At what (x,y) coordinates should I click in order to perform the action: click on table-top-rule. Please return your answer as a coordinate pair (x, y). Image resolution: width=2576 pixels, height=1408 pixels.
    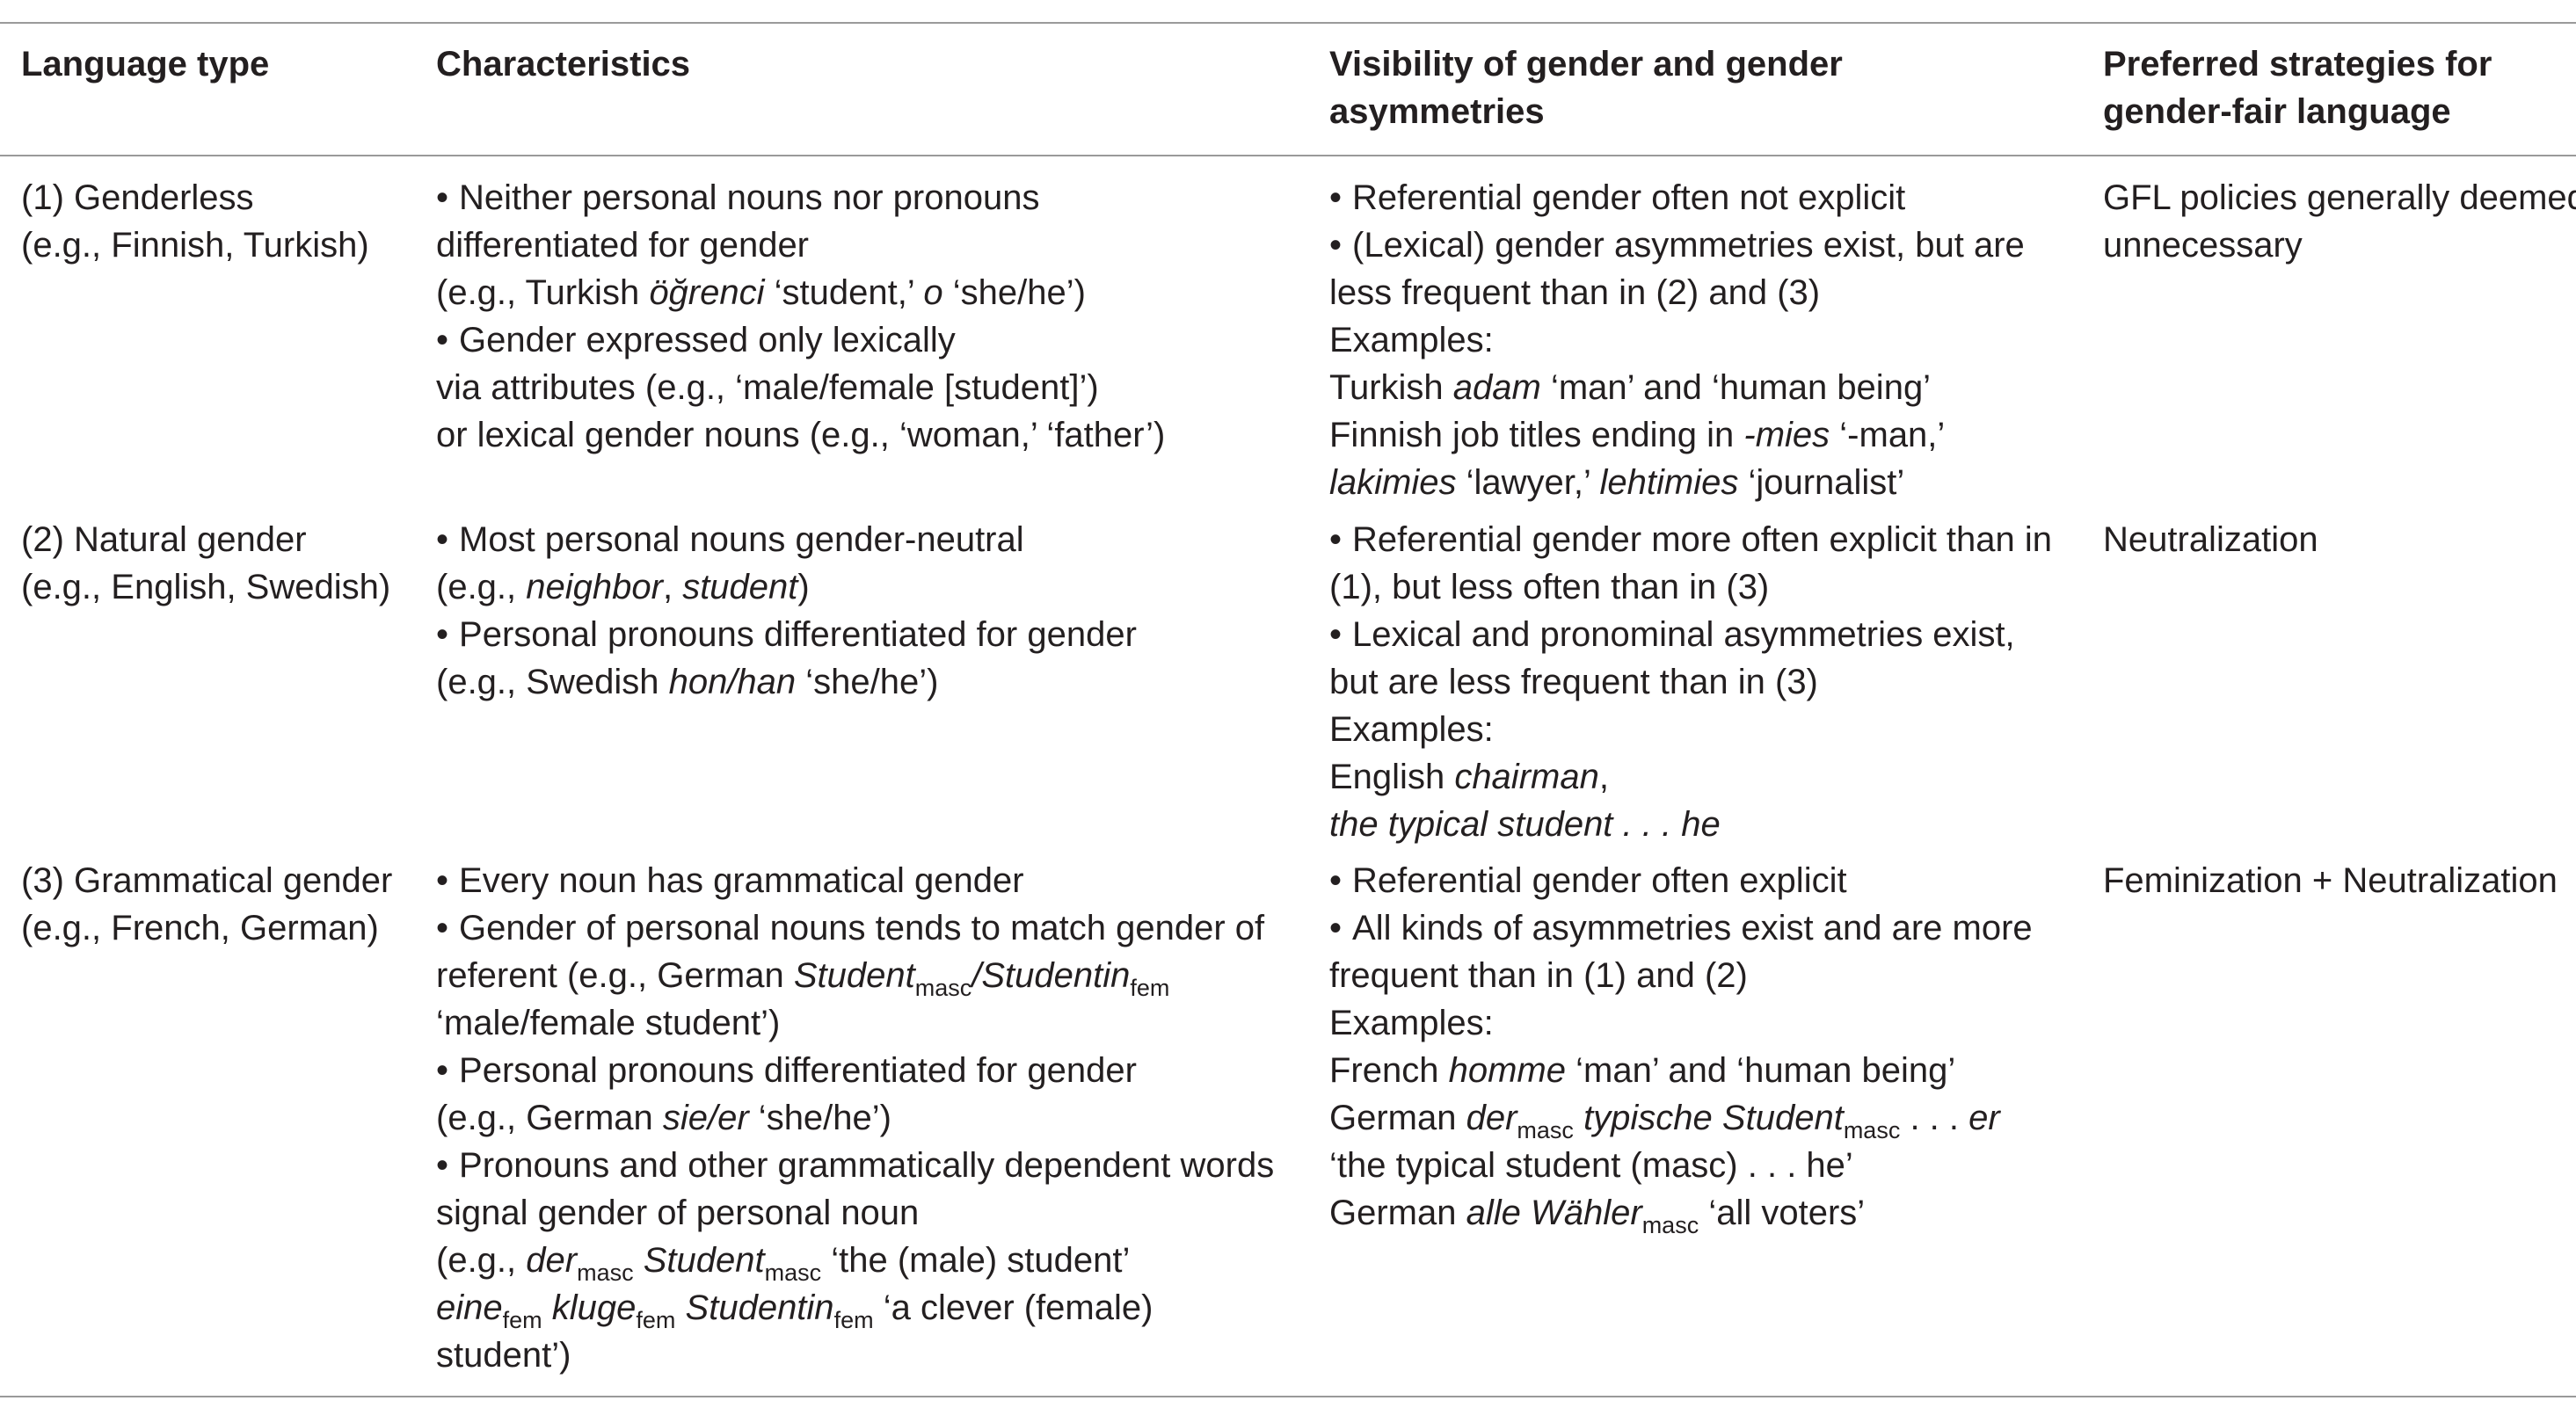
    Looking at the image, I should click on (1288, 23).